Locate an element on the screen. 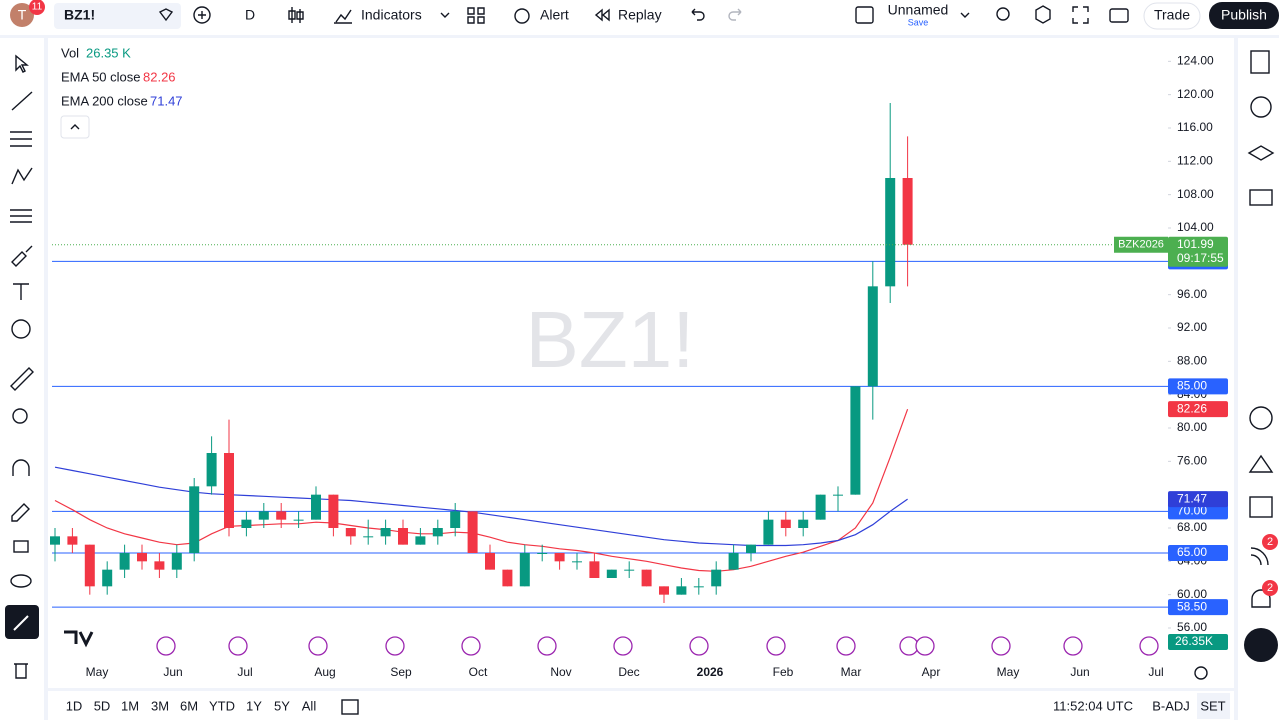  legend-vol-value: 26.35 K is located at coordinates (108, 52).